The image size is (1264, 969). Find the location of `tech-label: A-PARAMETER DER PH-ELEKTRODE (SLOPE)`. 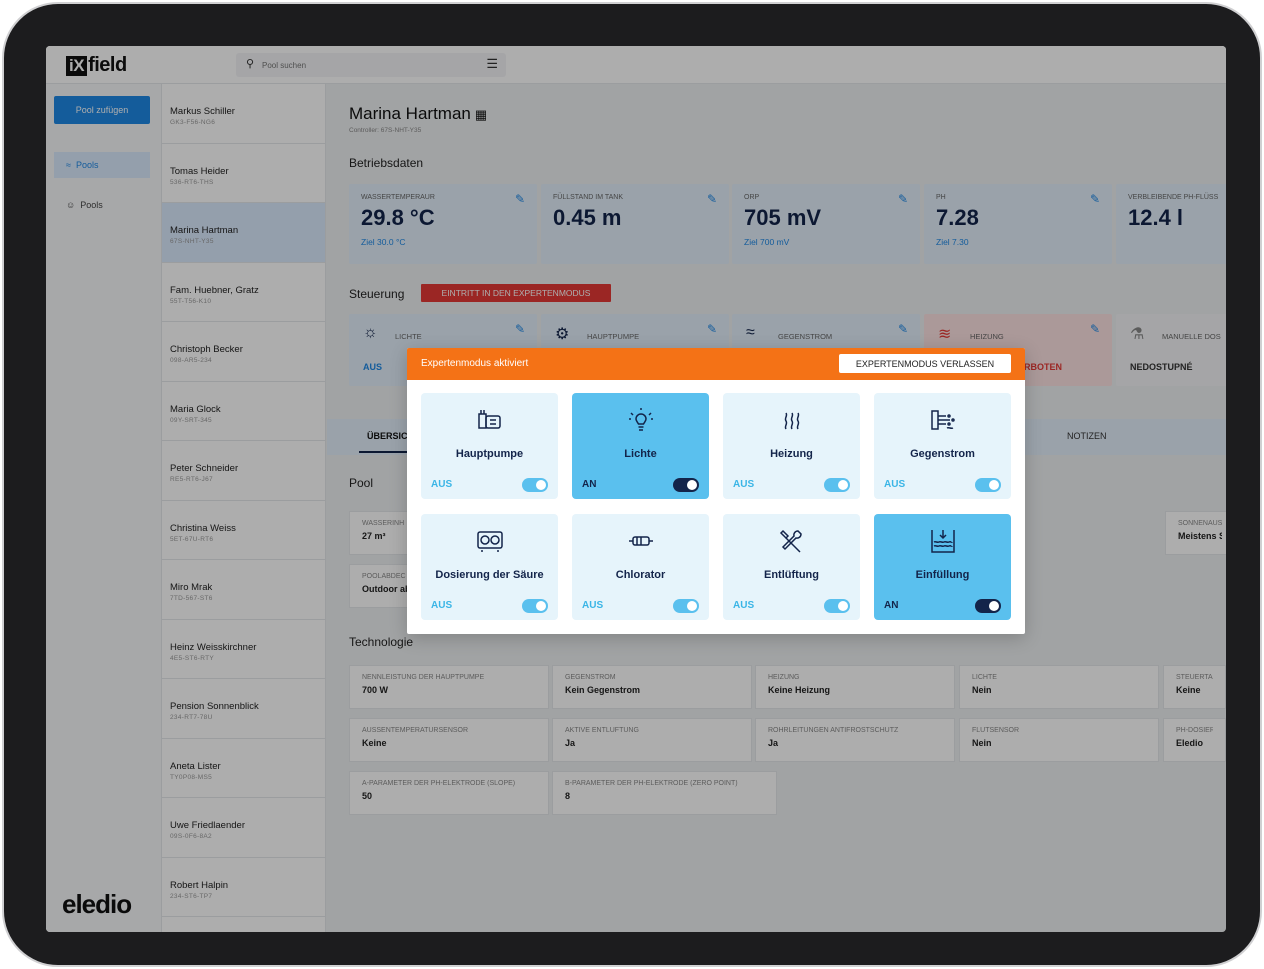

tech-label: A-PARAMETER DER PH-ELEKTRODE (SLOPE) is located at coordinates (439, 783).